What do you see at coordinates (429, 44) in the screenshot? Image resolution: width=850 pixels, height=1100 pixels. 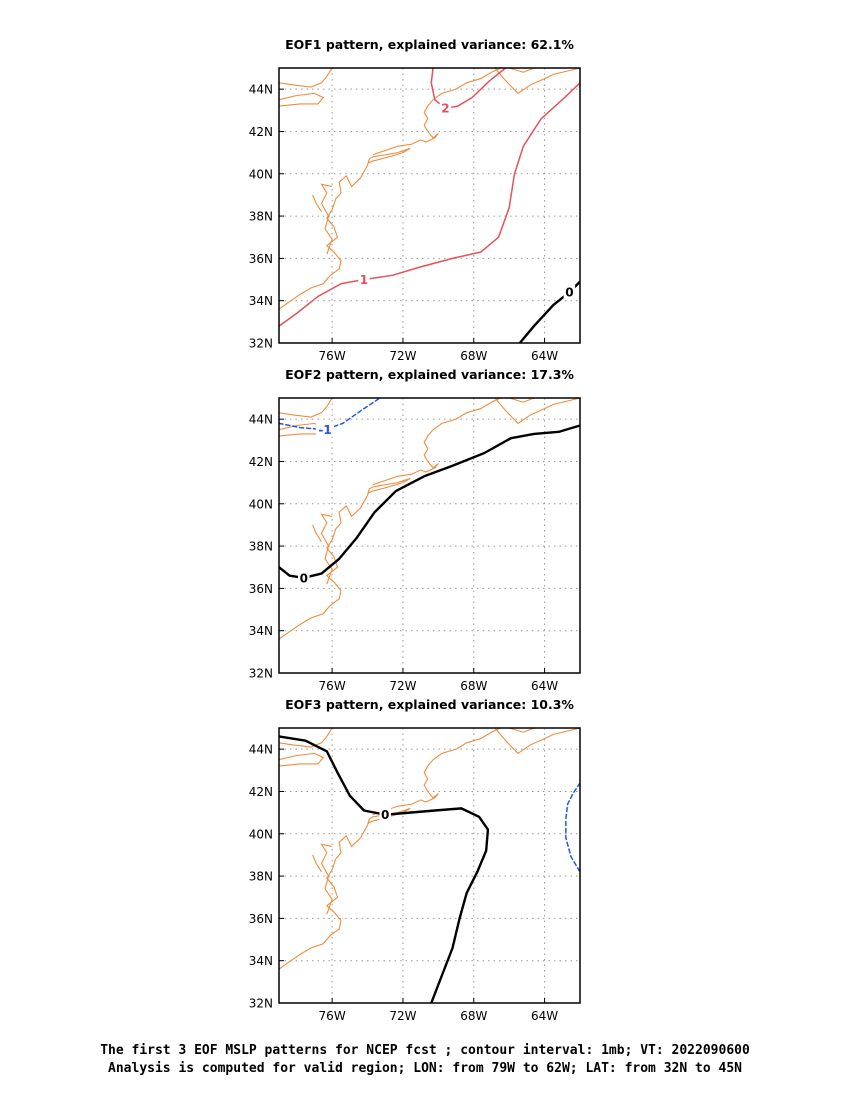 I see `panel-title: EOF1 pattern, explained variance: 62.1%` at bounding box center [429, 44].